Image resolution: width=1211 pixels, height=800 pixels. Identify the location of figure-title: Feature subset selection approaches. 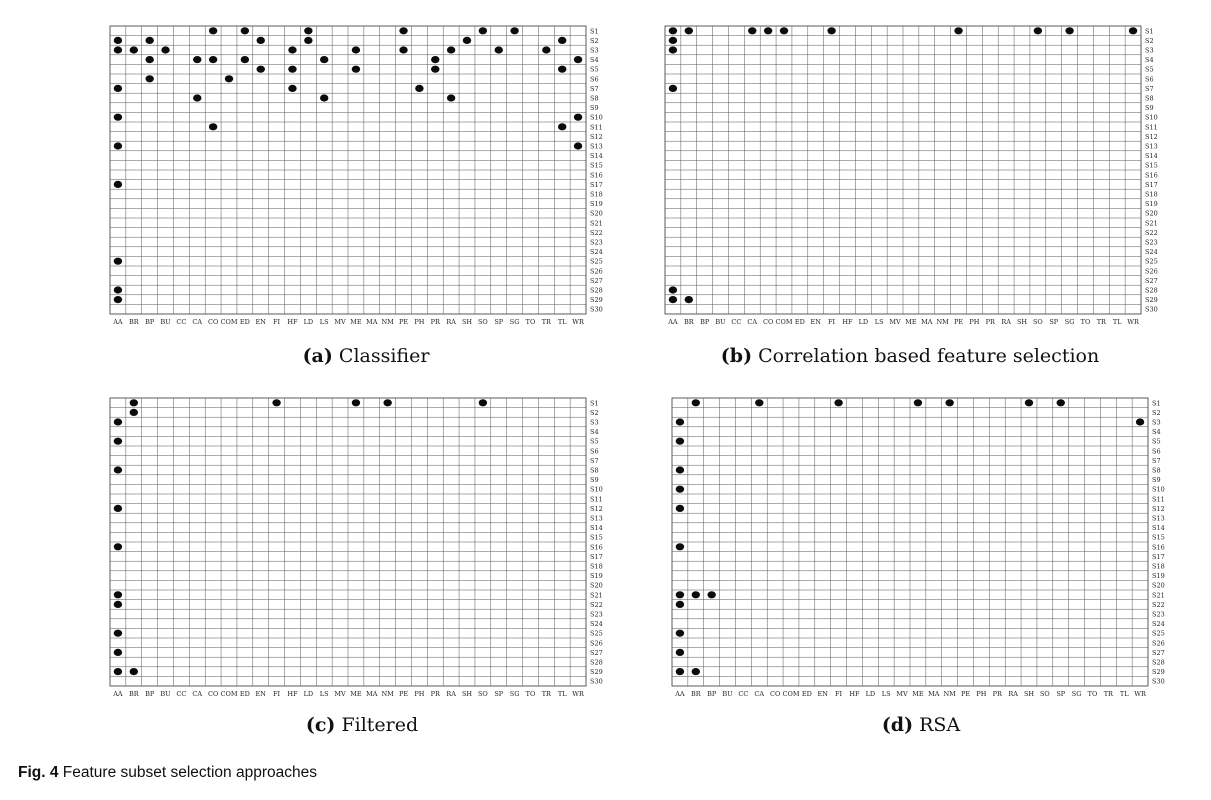
(189, 772).